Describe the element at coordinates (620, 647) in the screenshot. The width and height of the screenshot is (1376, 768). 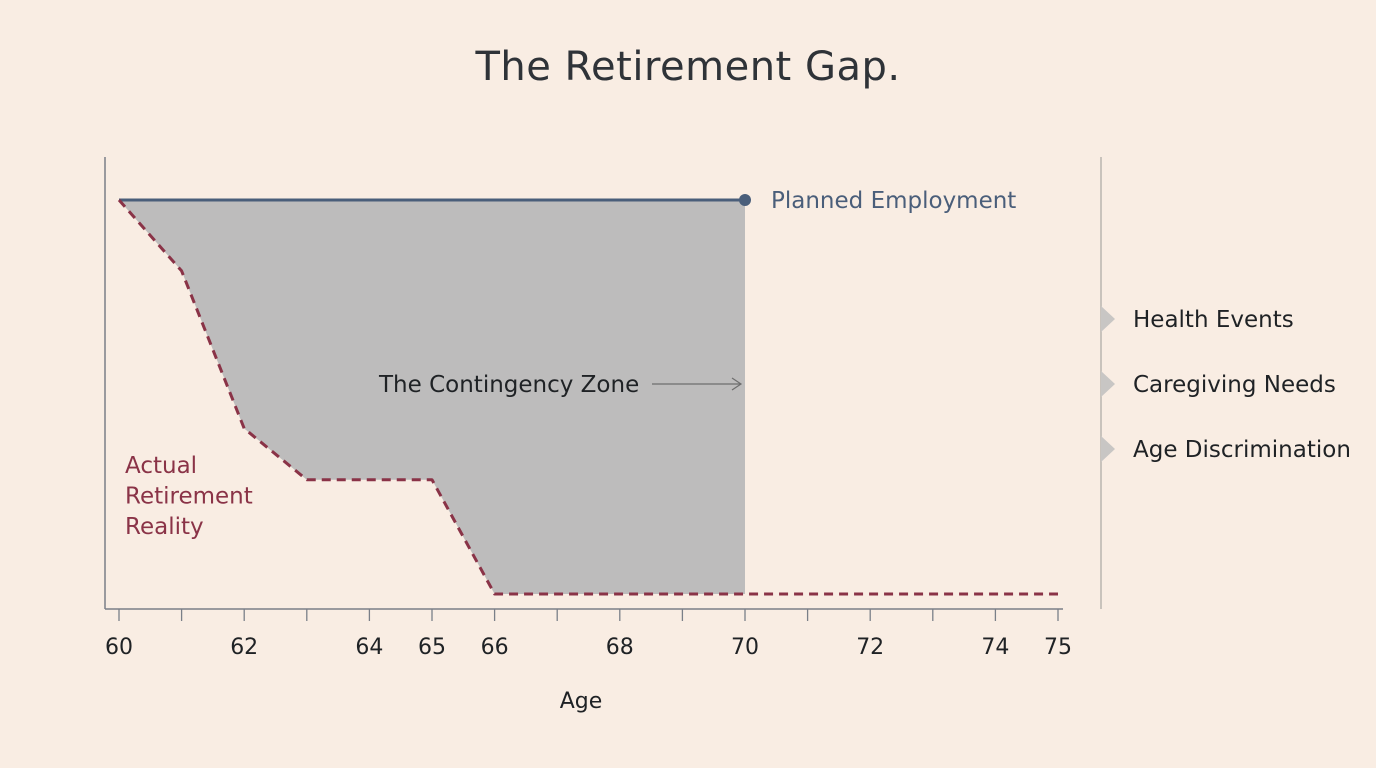
I see `x-tick-label-68: 68` at that location.